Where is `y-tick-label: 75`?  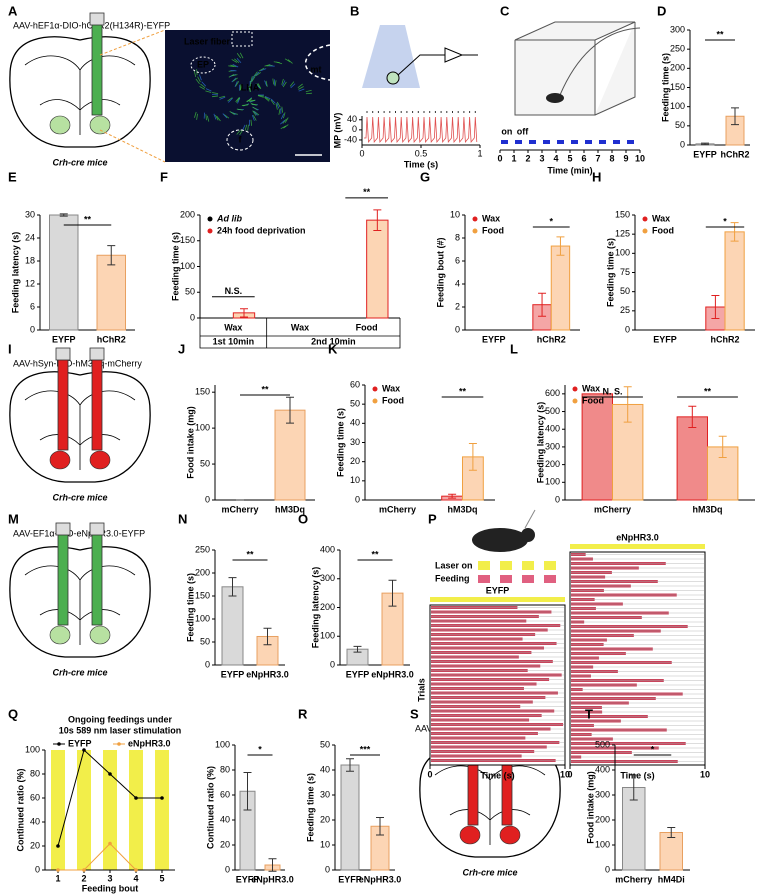 y-tick-label: 75 is located at coordinates (625, 272).